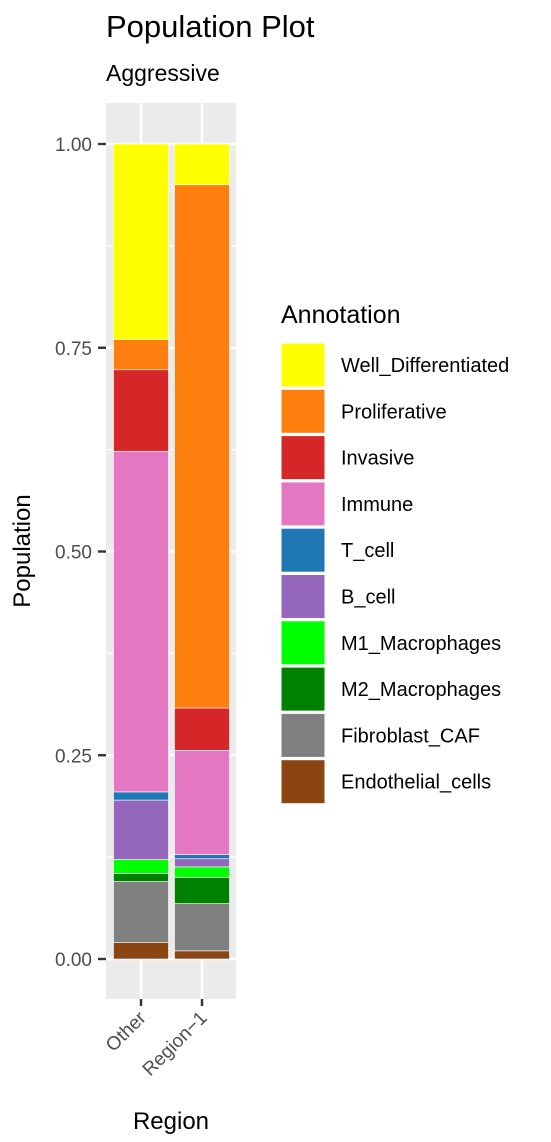  Describe the element at coordinates (73, 145) in the screenshot. I see `y-tick-label-4: 1.00` at that location.